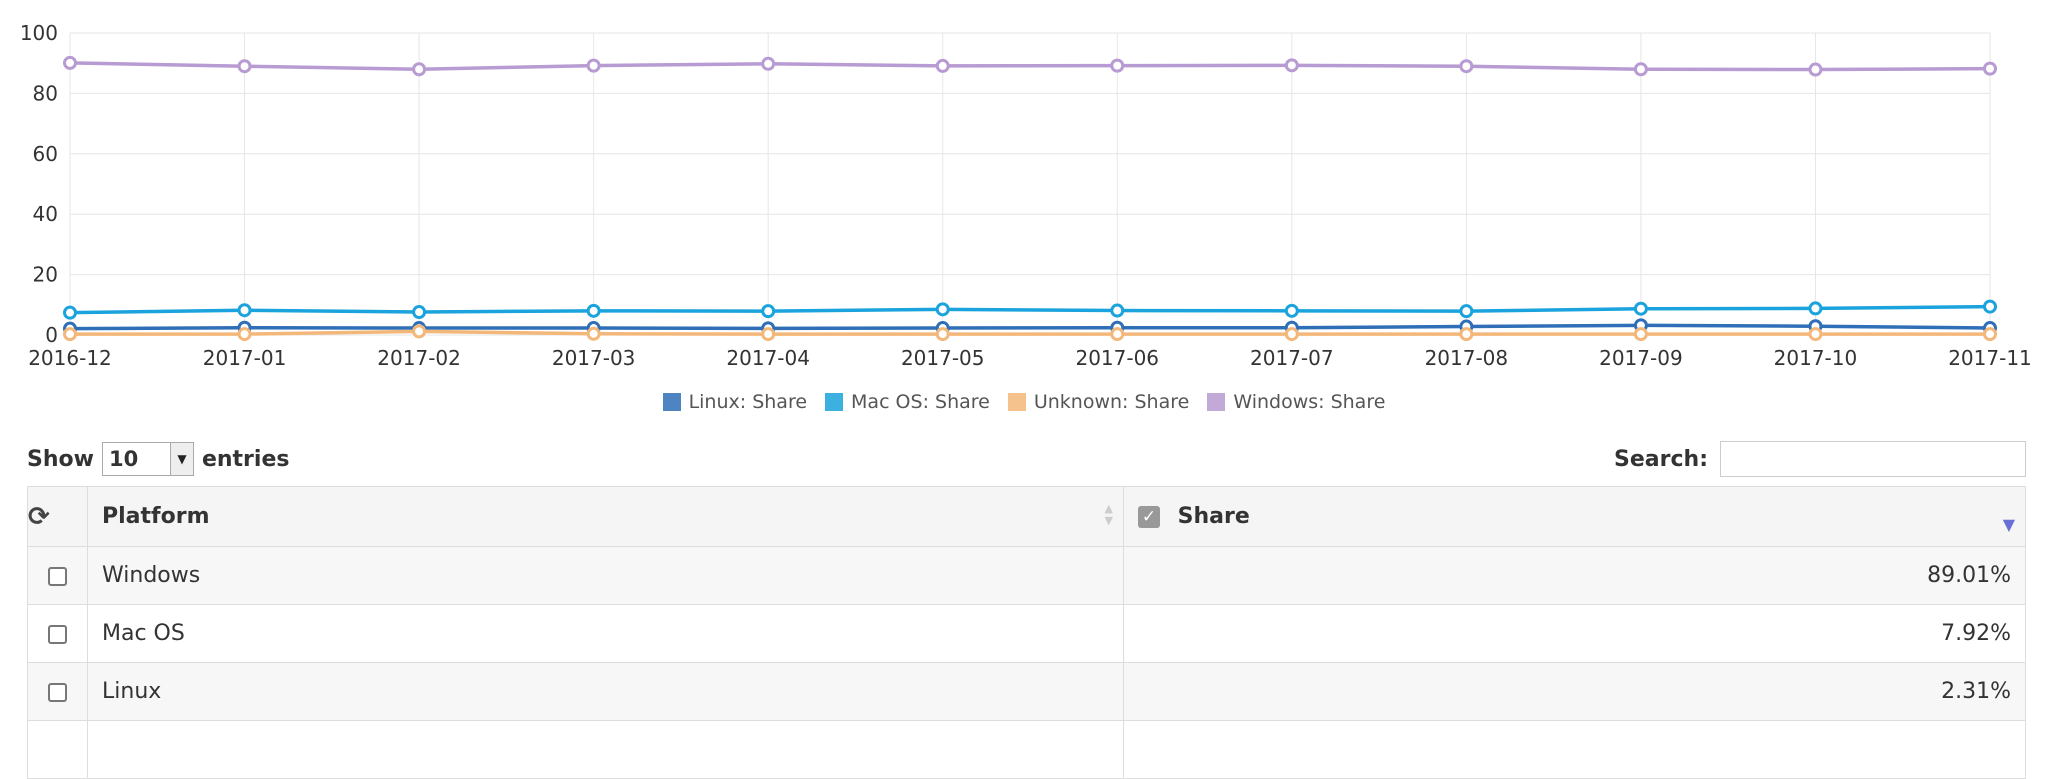 The image size is (2048, 779). I want to click on refresh-icon: ⟳, so click(39, 516).